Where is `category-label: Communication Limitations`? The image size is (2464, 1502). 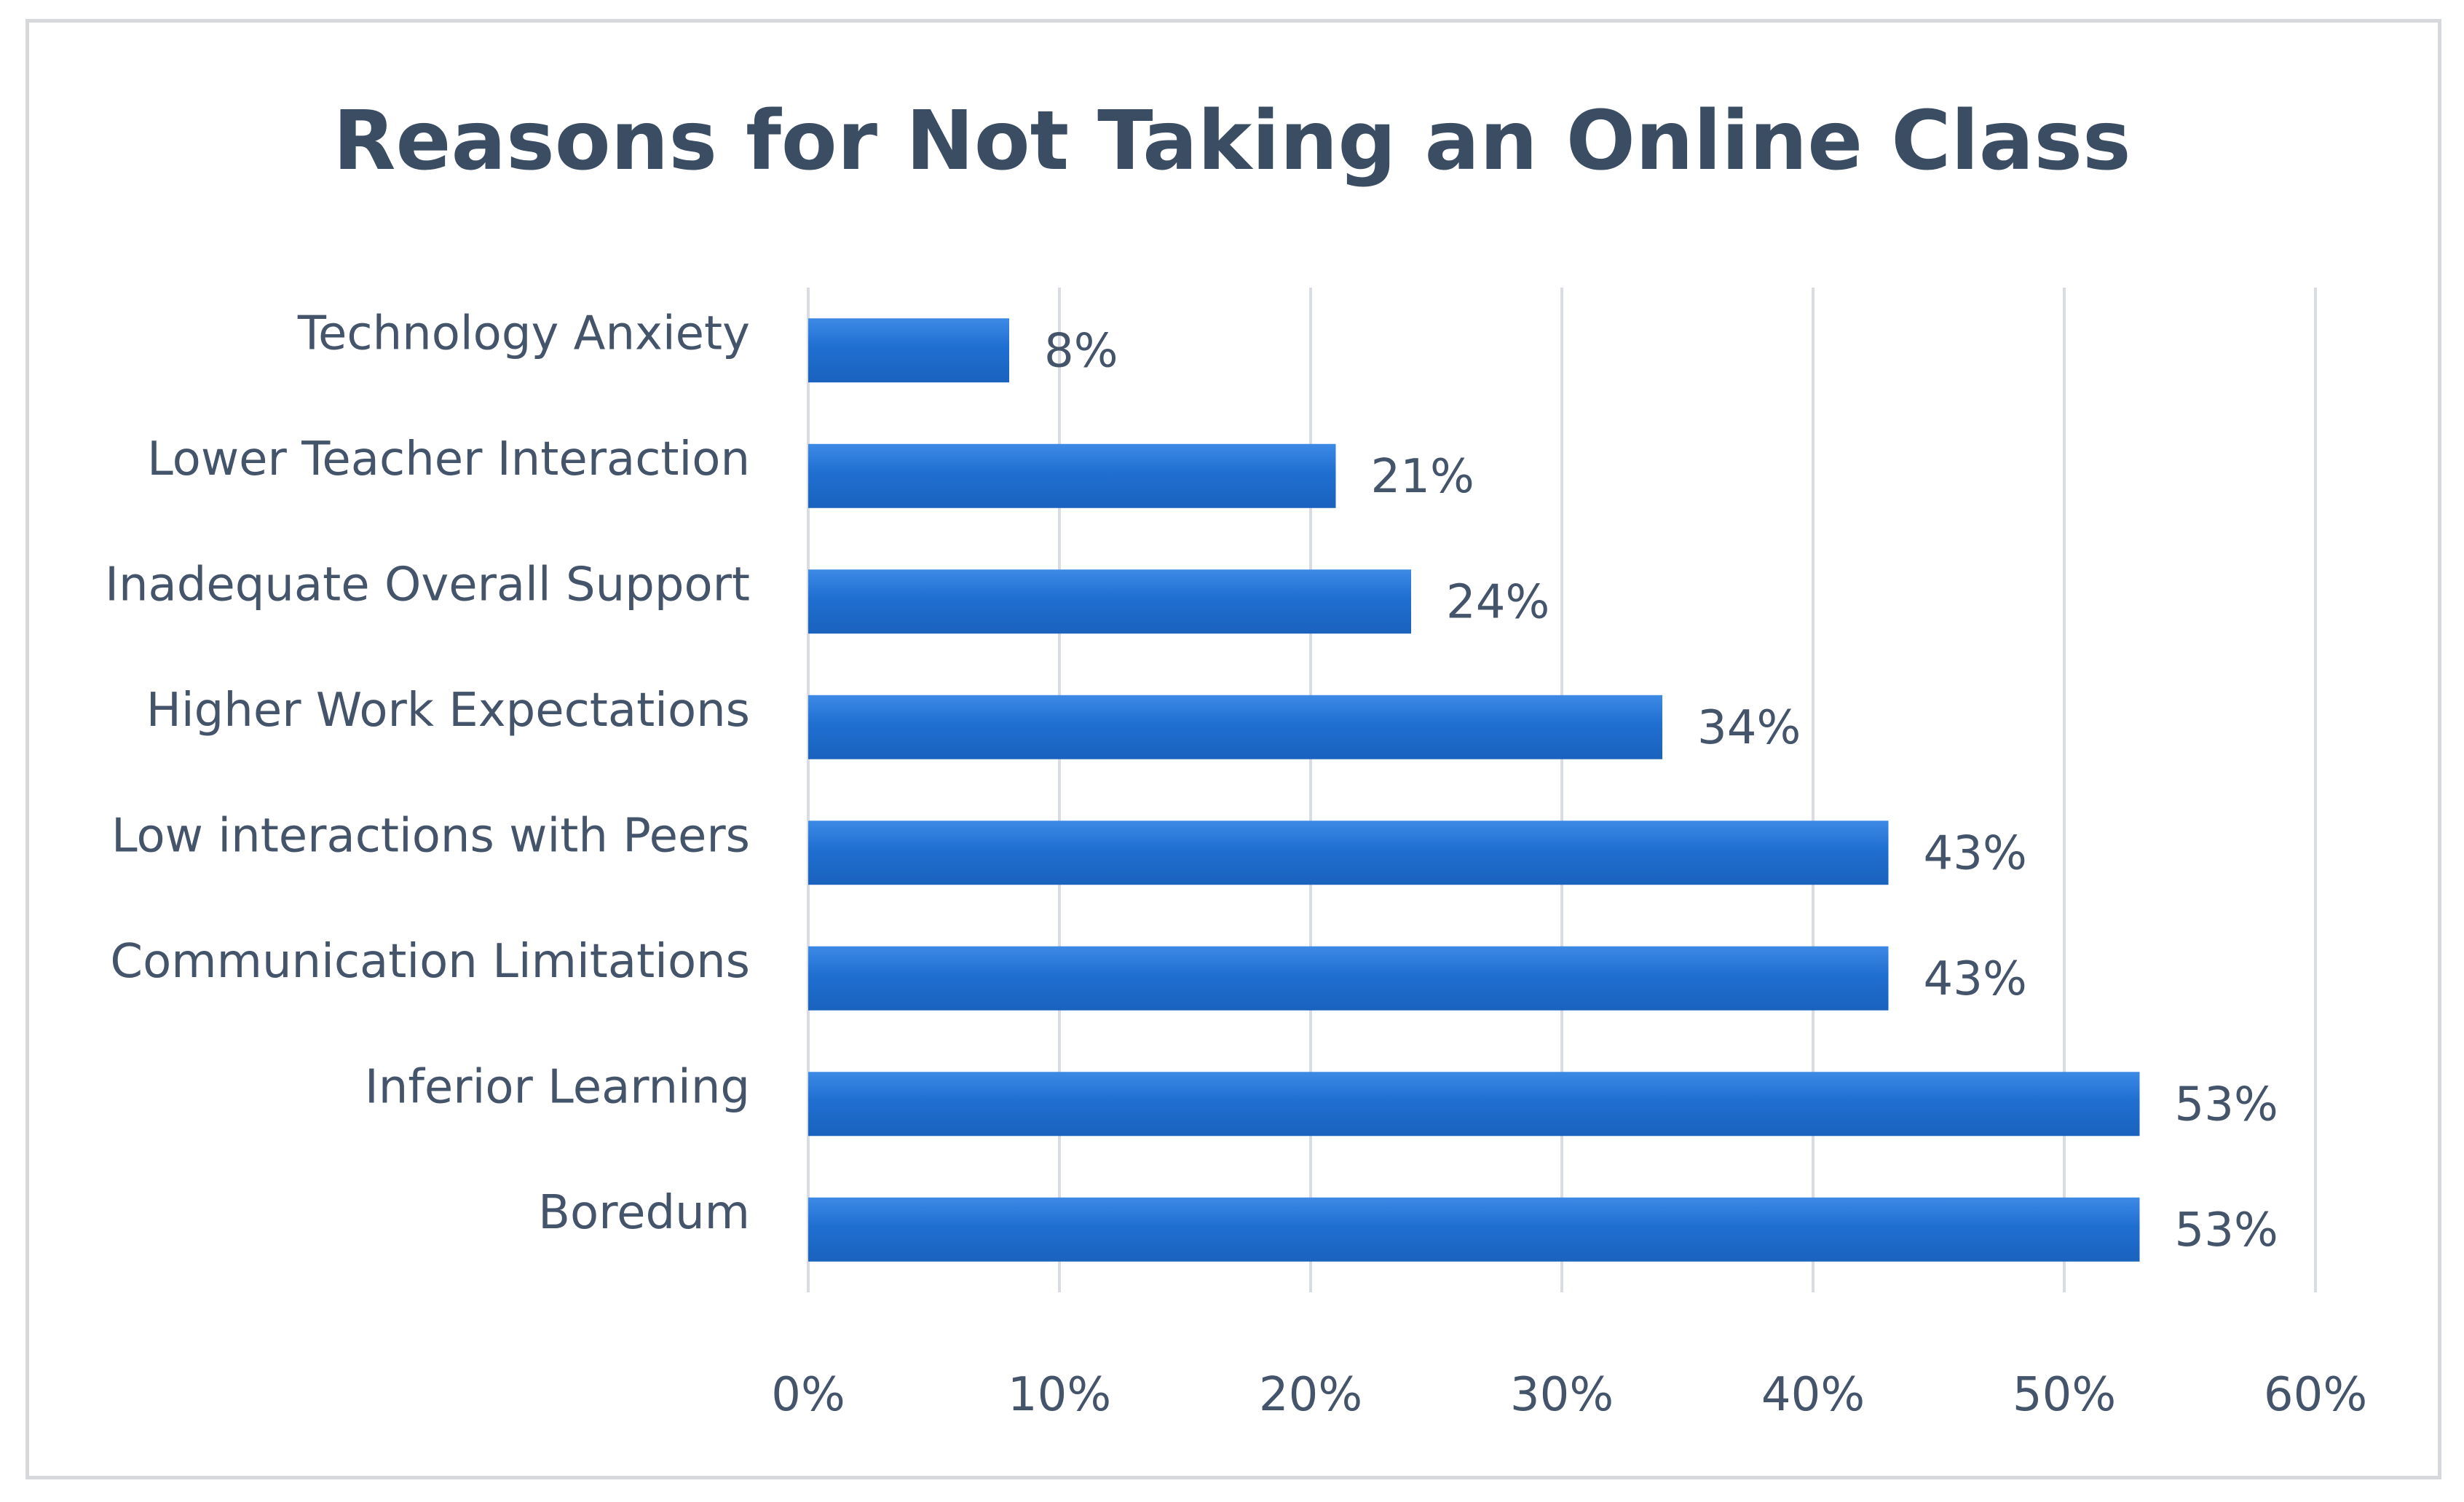 category-label: Communication Limitations is located at coordinates (430, 962).